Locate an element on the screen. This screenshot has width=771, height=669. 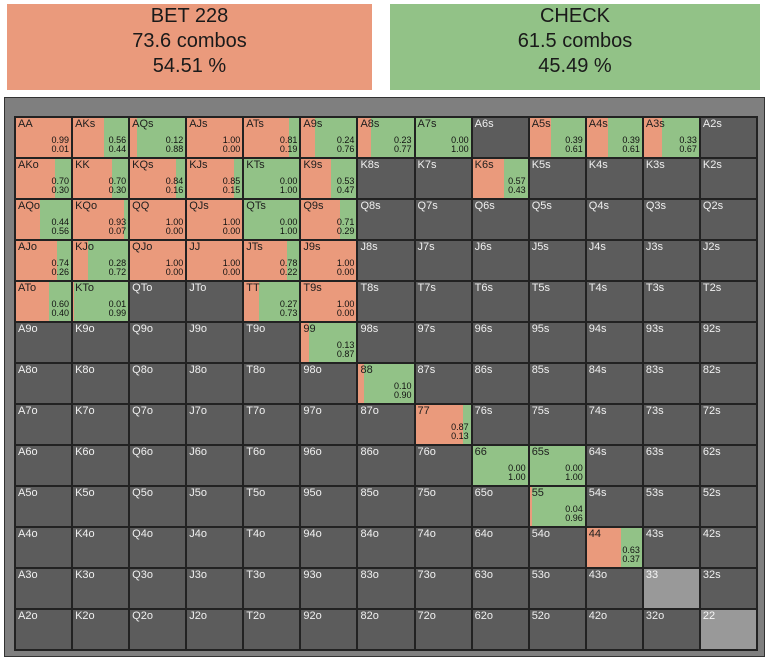
hand-cell: 63o is located at coordinates (500, 588).